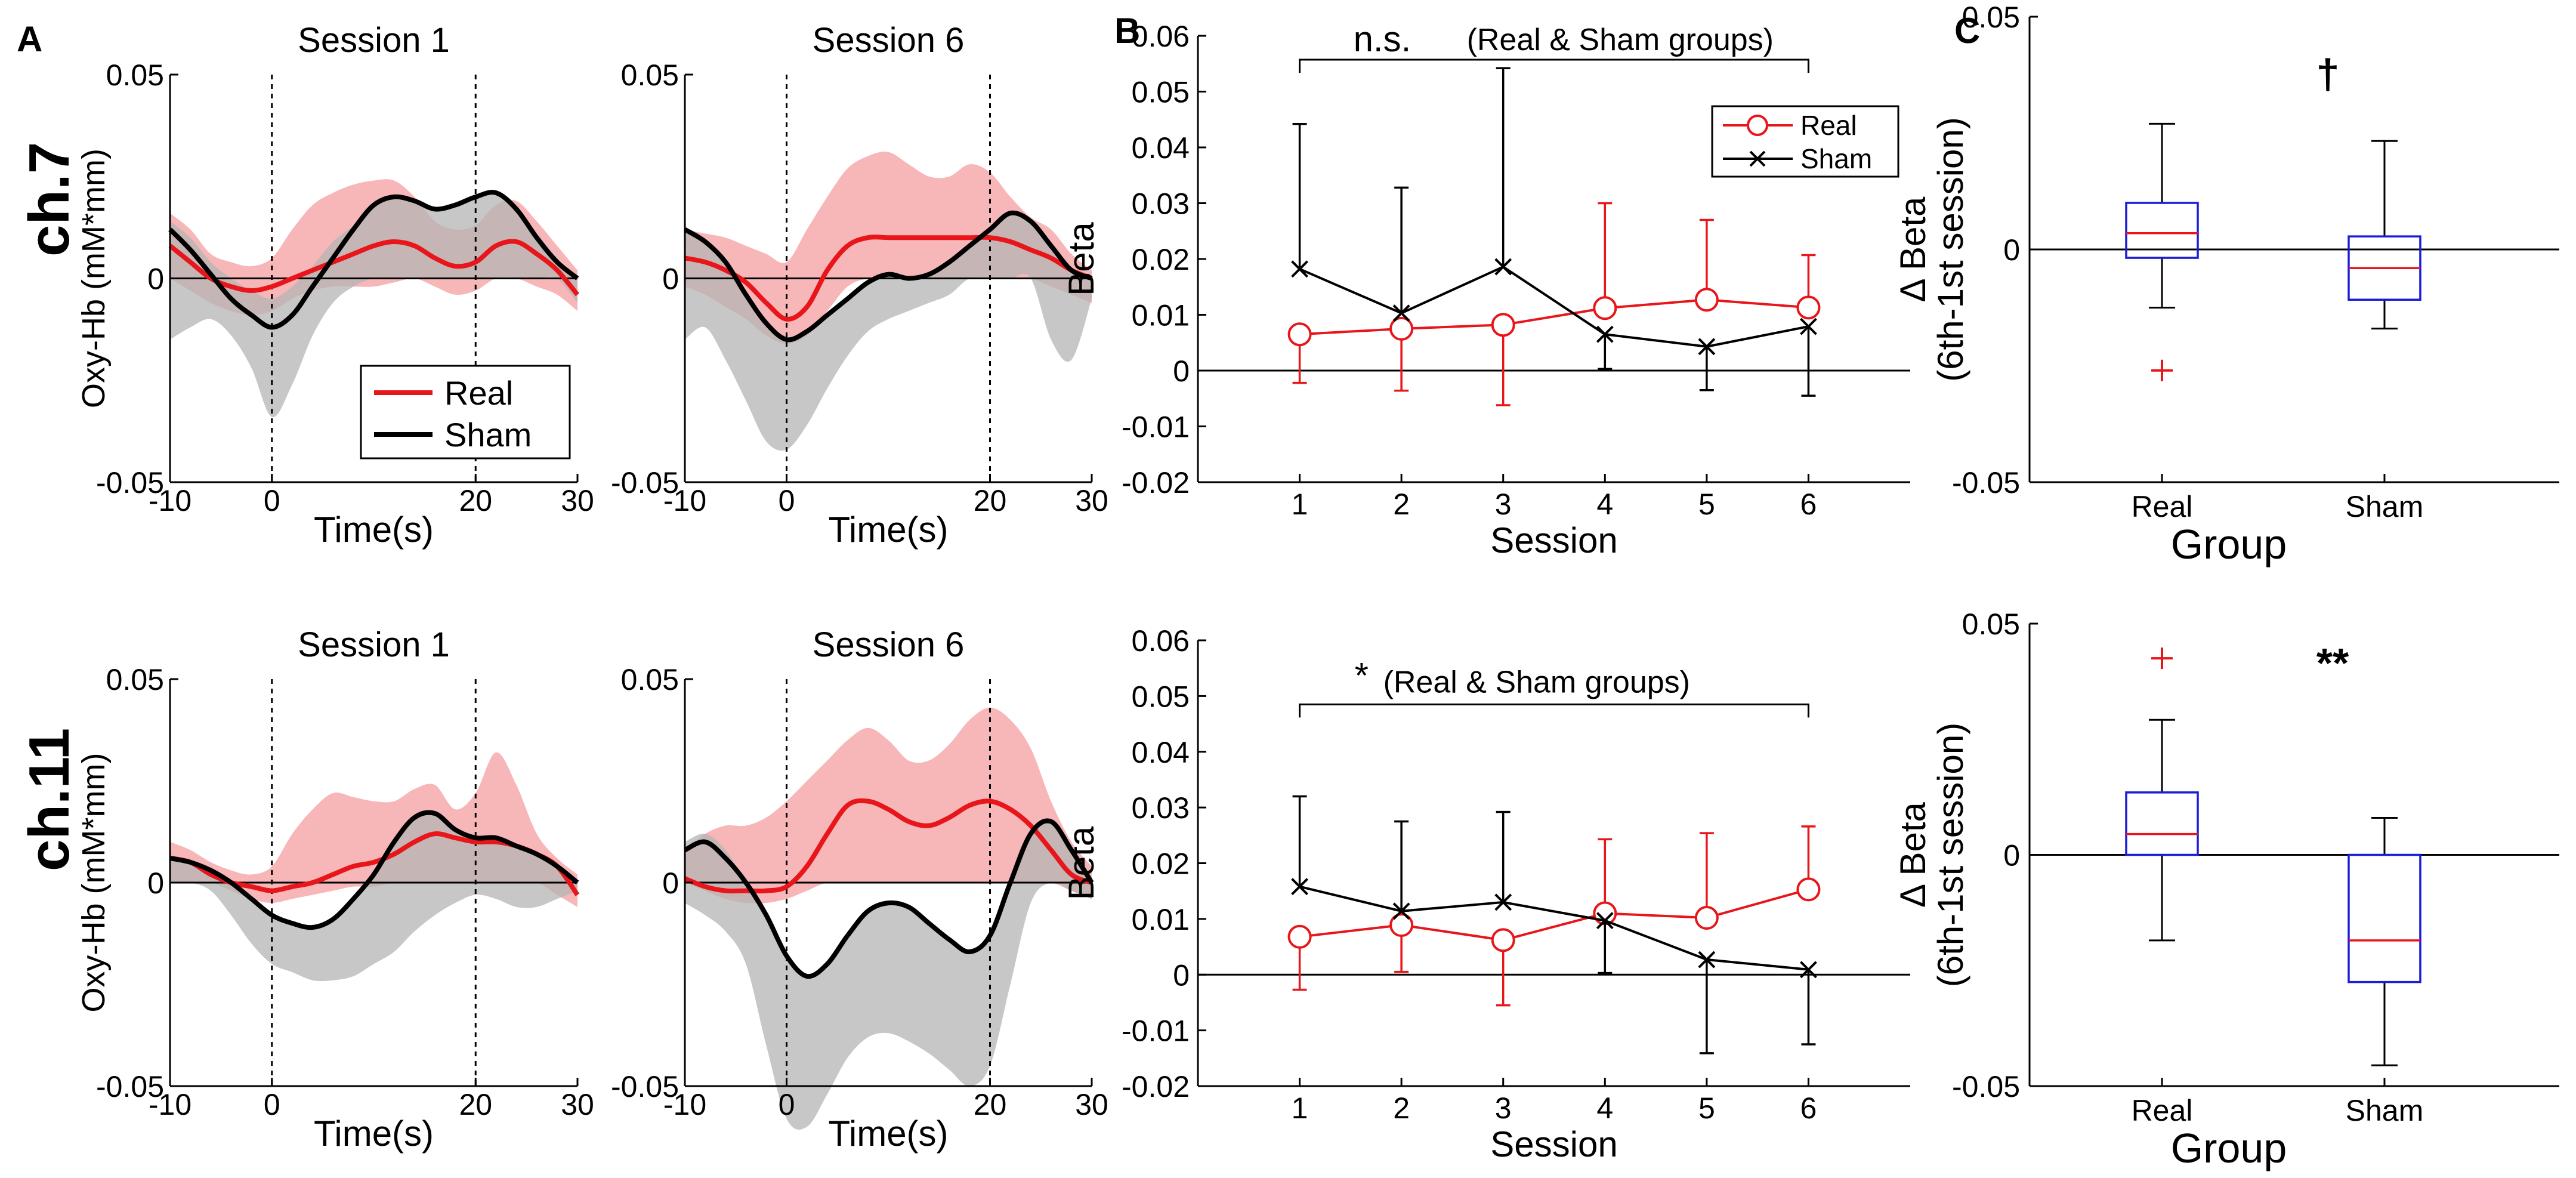  What do you see at coordinates (49, 200) in the screenshot?
I see `row-label-ch7: ch.7` at bounding box center [49, 200].